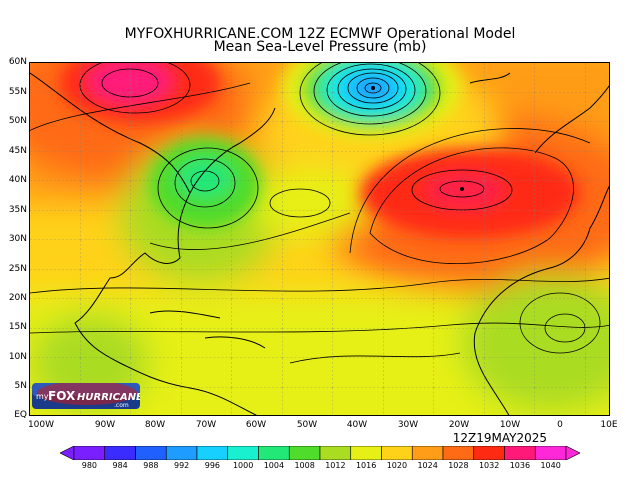  I want to click on colorbar-label: 992, so click(181, 465).